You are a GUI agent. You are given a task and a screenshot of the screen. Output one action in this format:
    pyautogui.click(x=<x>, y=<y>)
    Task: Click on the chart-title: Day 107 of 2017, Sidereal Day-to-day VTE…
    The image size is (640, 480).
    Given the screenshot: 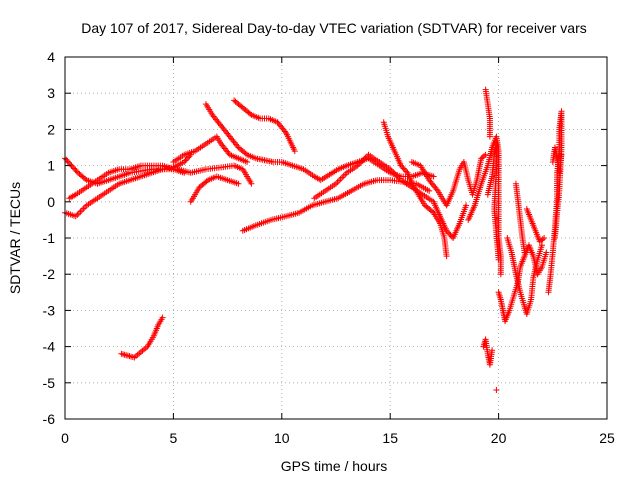 What is the action you would take?
    pyautogui.click(x=334, y=28)
    